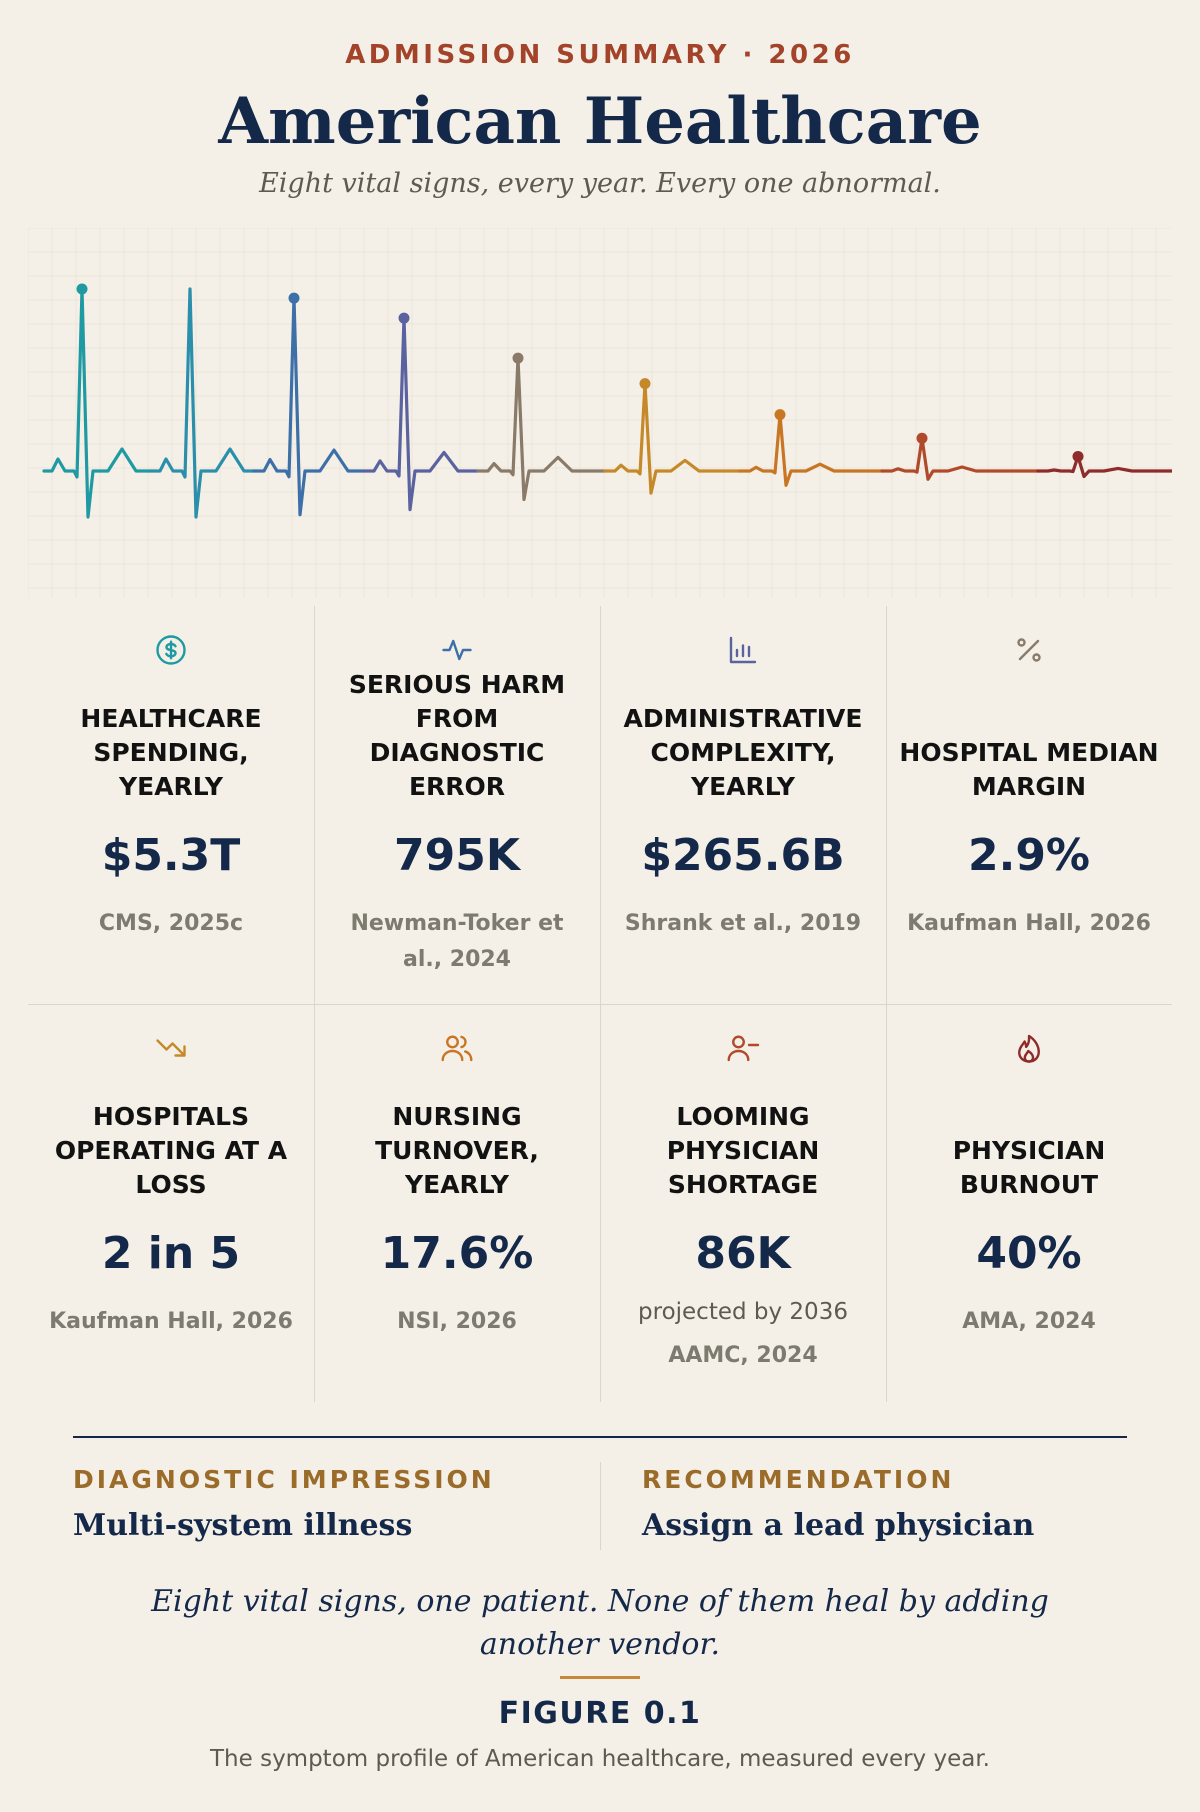 This screenshot has width=1200, height=1812. What do you see at coordinates (243, 1525) in the screenshot?
I see `diagnostic-text: Multi-system illness` at bounding box center [243, 1525].